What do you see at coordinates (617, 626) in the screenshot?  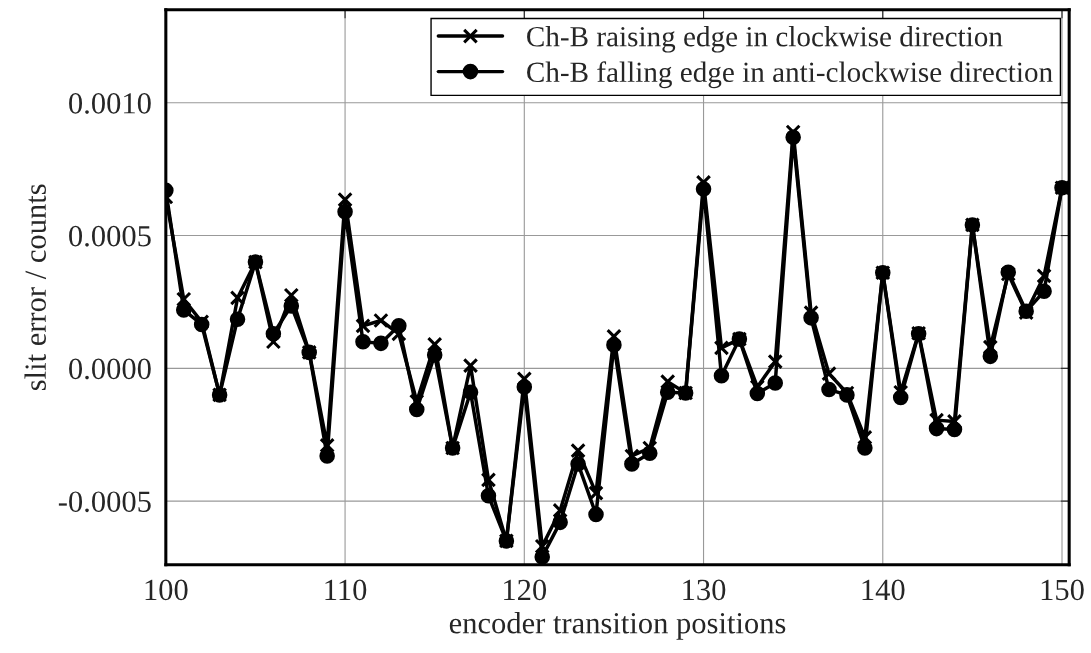 I see `x-axis-title: encoder transition positions` at bounding box center [617, 626].